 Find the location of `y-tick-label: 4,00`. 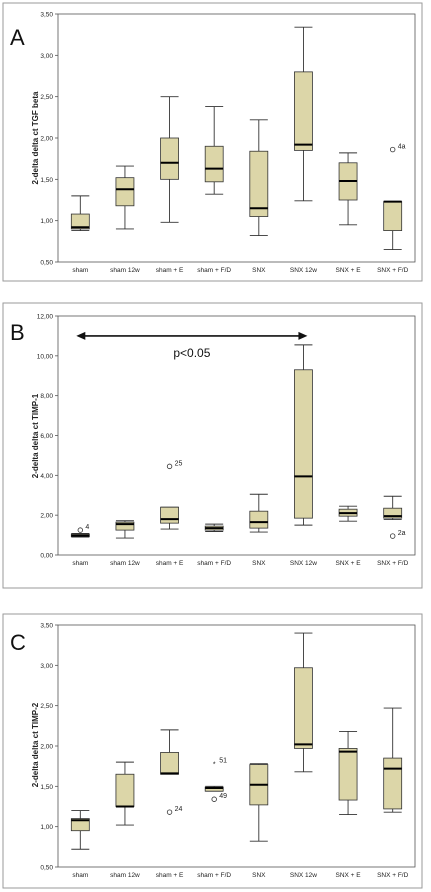

y-tick-label: 4,00 is located at coordinates (46, 476).